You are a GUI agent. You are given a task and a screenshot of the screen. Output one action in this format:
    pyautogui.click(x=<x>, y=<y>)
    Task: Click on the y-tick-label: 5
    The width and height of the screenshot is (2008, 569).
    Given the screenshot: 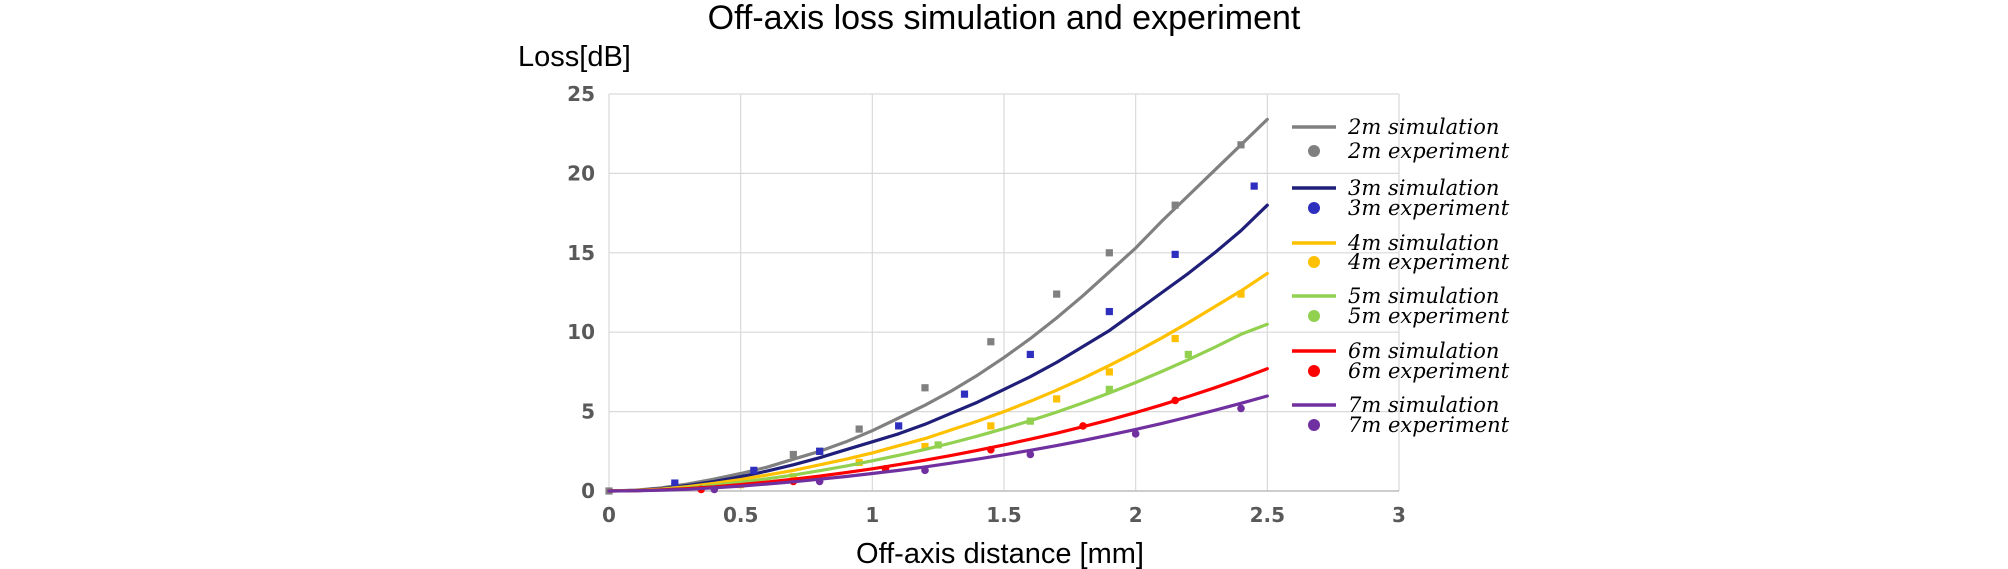 What is the action you would take?
    pyautogui.click(x=588, y=412)
    